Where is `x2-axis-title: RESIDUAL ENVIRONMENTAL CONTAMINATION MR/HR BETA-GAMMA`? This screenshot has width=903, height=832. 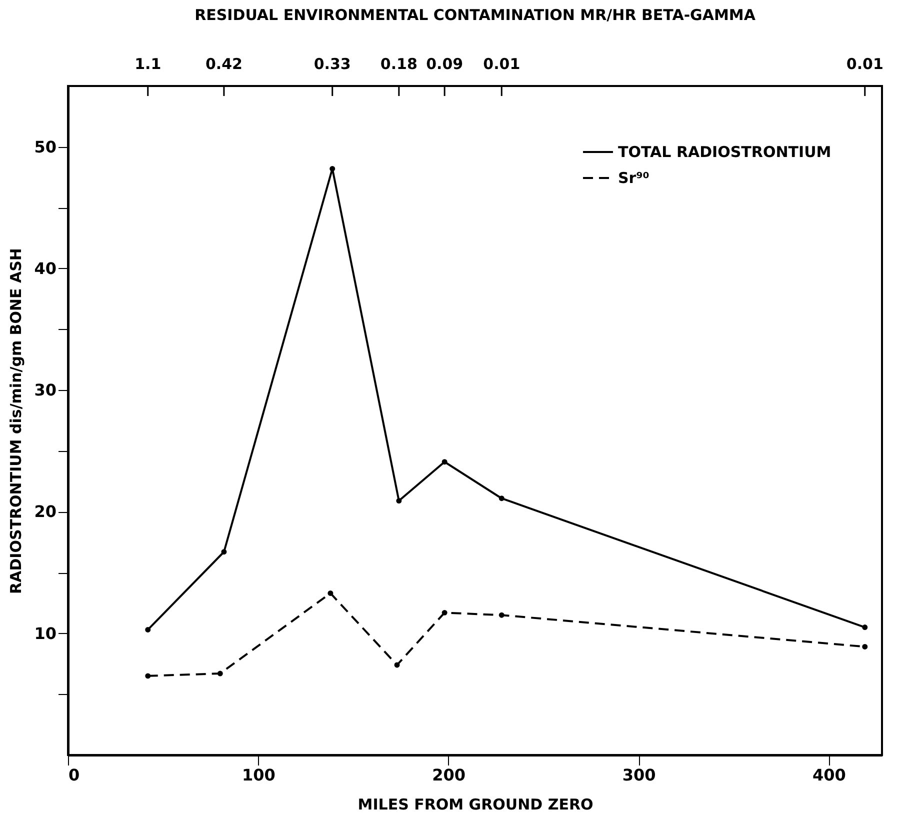 x2-axis-title: RESIDUAL ENVIRONMENTAL CONTAMINATION MR/HR BETA-GAMMA is located at coordinates (475, 15).